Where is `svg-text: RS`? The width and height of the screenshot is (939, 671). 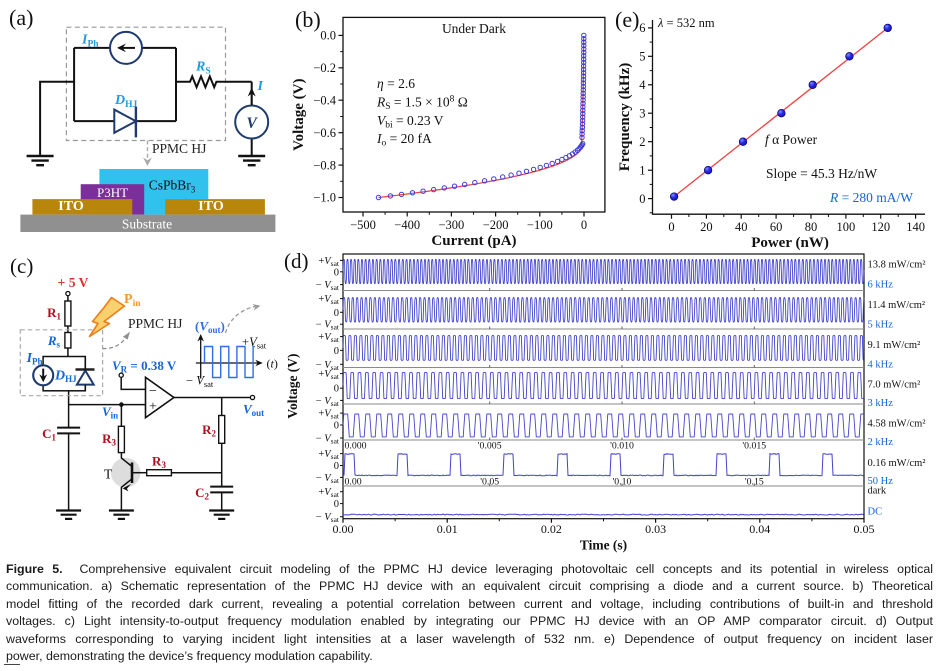
svg-text: RS is located at coordinates (203, 68).